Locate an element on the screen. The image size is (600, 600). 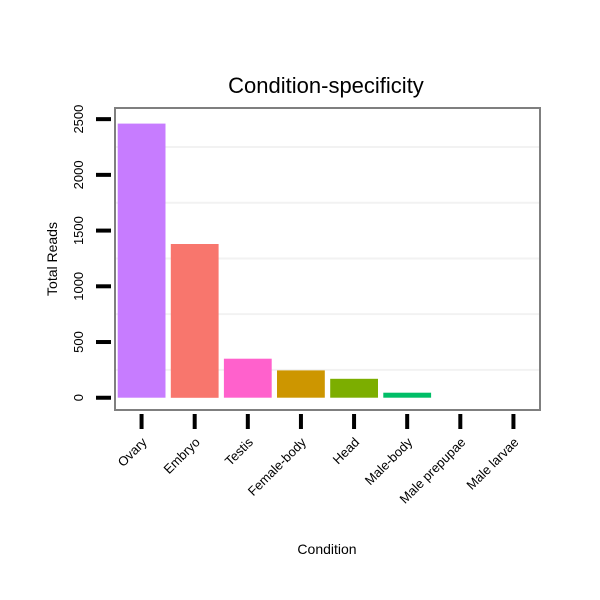
x-axis-title: Condition is located at coordinates (326, 549).